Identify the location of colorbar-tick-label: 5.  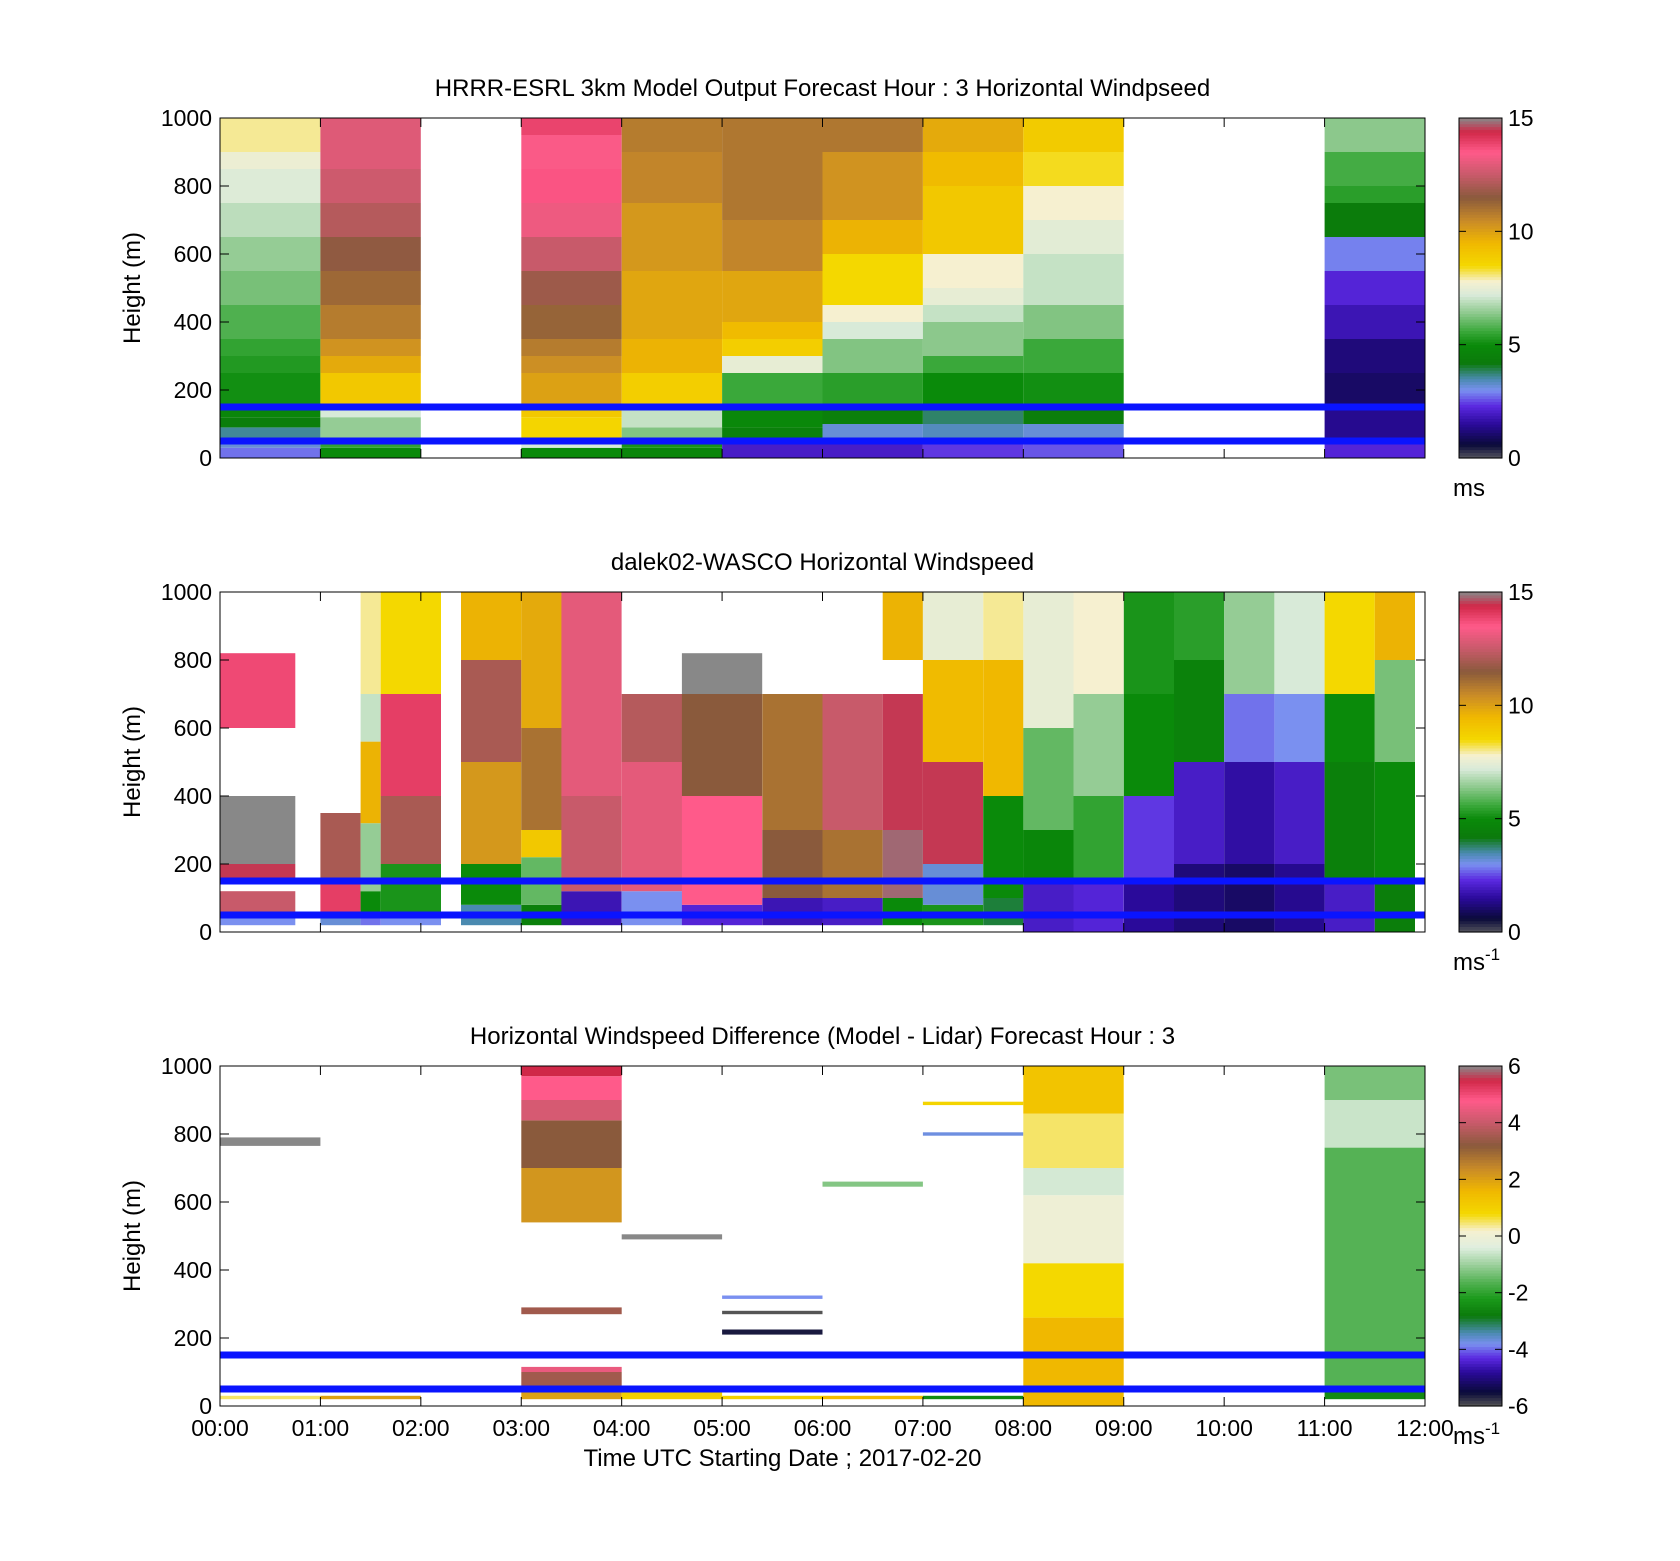
(1514, 345).